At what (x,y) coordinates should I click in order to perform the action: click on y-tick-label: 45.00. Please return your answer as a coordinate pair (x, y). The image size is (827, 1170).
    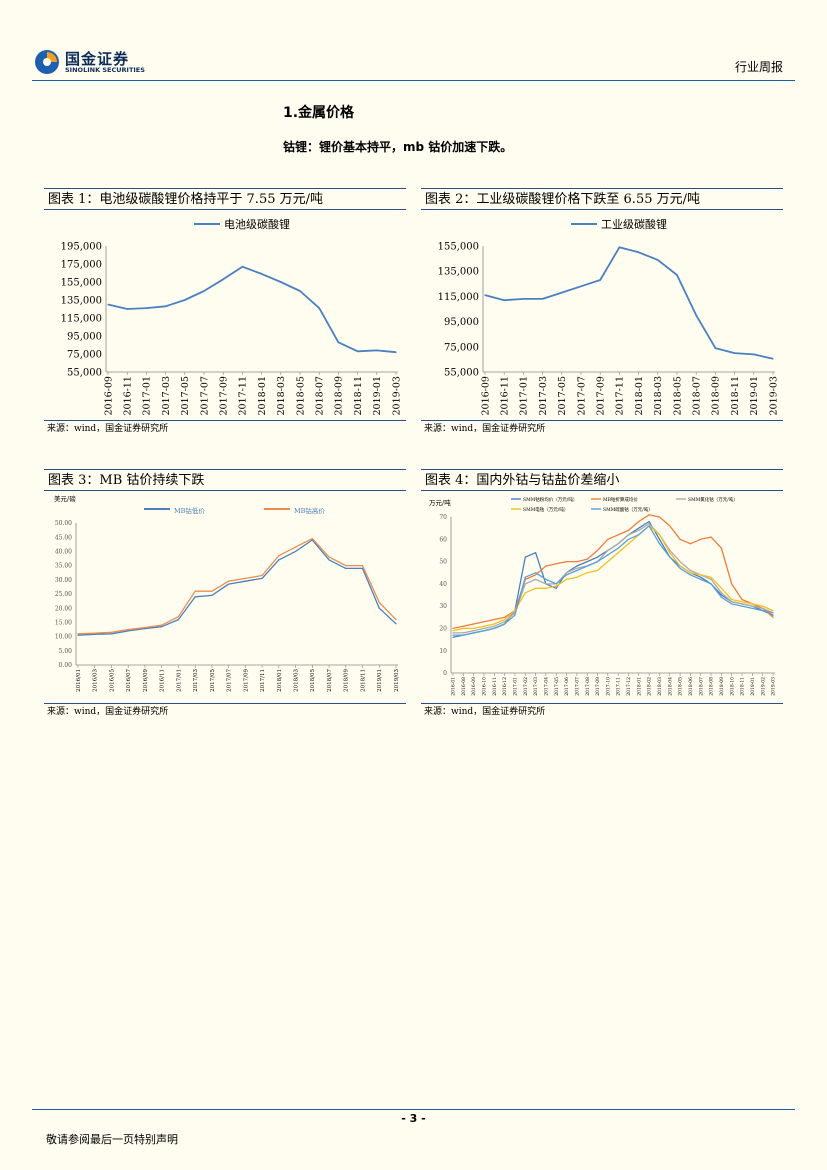
    Looking at the image, I should click on (63, 537).